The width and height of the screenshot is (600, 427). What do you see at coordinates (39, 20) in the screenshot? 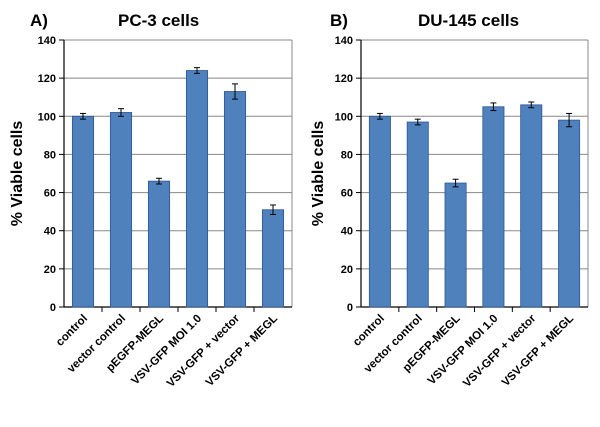
I see `panel-letter: A)` at bounding box center [39, 20].